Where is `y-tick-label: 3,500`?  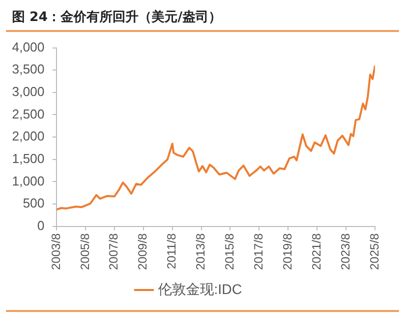 y-tick-label: 3,500 is located at coordinates (28, 69).